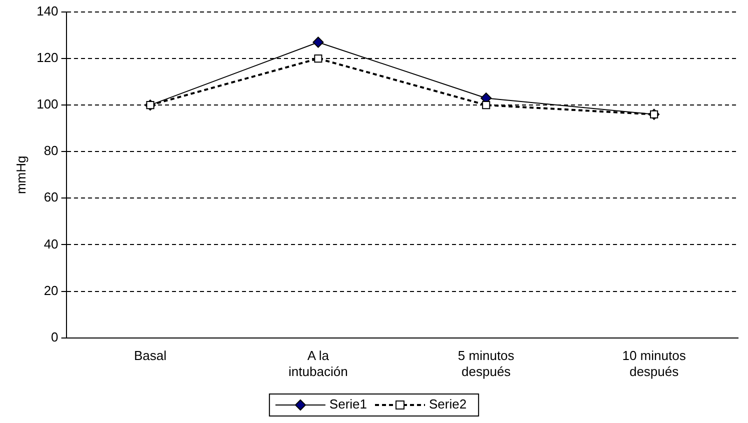 The width and height of the screenshot is (748, 423). I want to click on x-tick-label: A la intubación, so click(318, 363).